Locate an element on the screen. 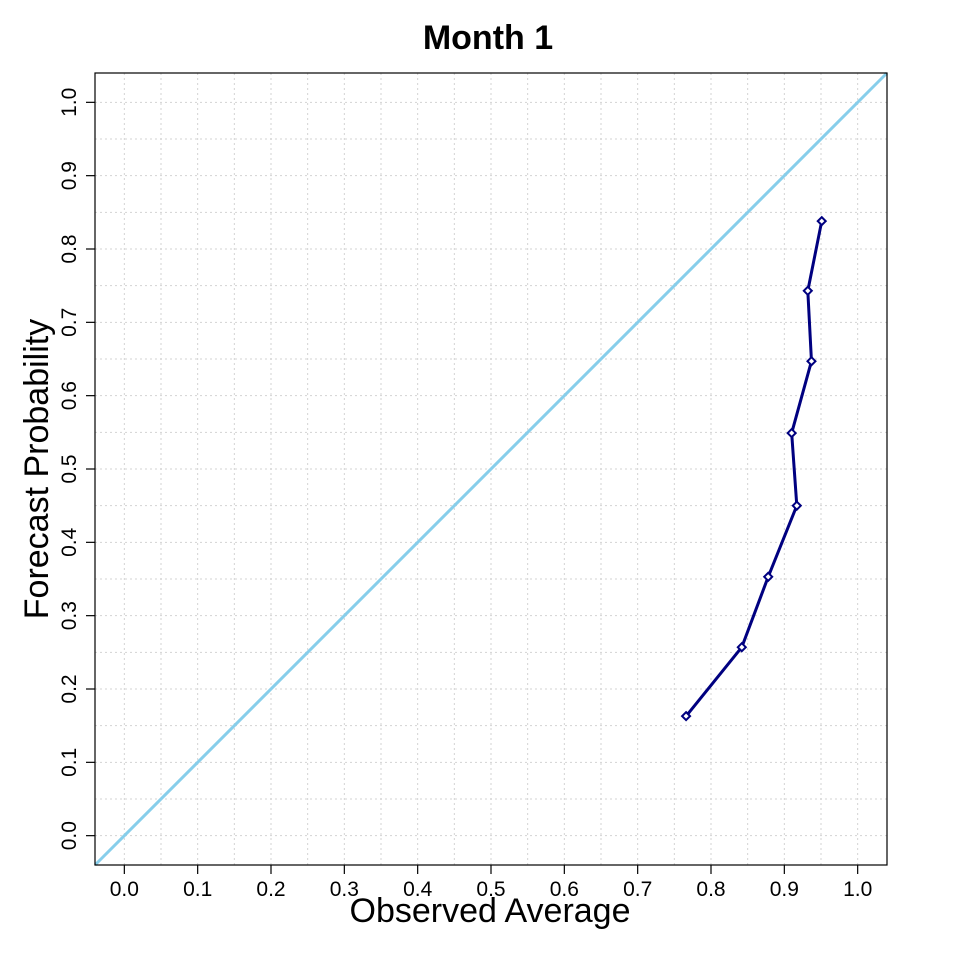 The image size is (960, 960). y-tick-label: 0.4 is located at coordinates (69, 542).